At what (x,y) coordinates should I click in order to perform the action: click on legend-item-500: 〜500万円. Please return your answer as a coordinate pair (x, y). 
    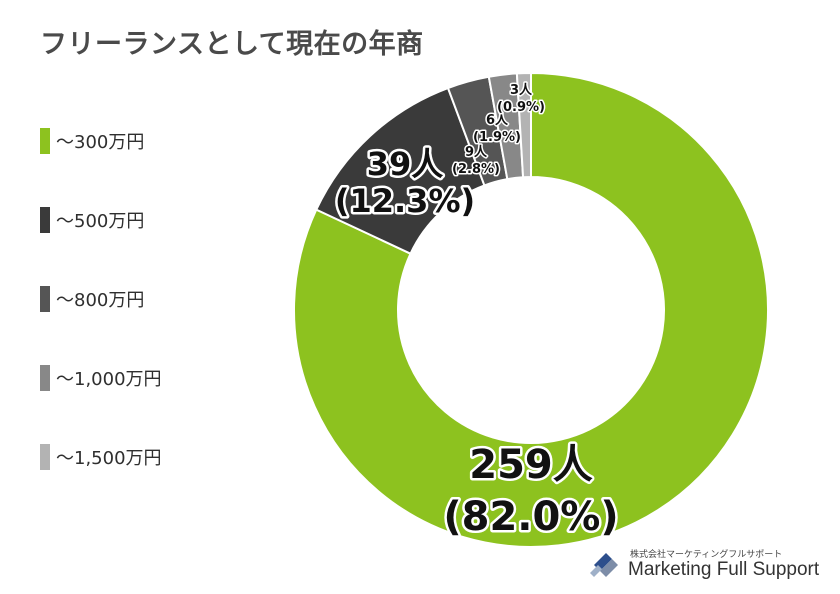
    Looking at the image, I should click on (92, 220).